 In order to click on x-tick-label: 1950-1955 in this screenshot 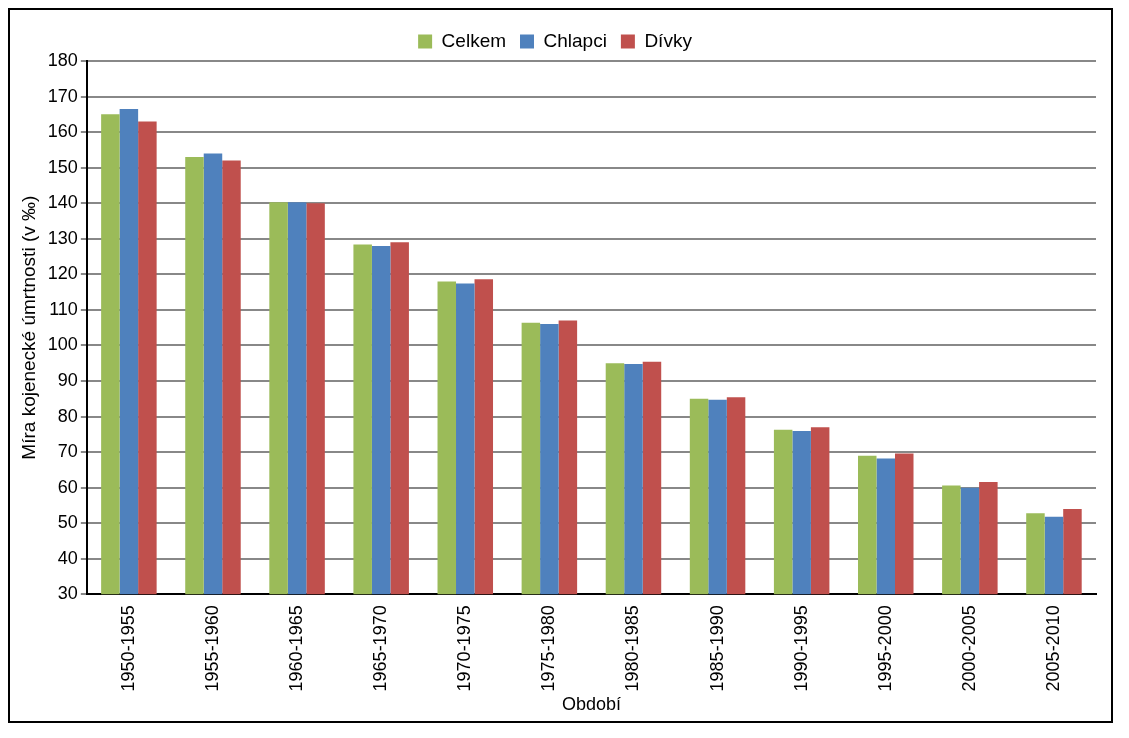, I will do `click(127, 648)`.